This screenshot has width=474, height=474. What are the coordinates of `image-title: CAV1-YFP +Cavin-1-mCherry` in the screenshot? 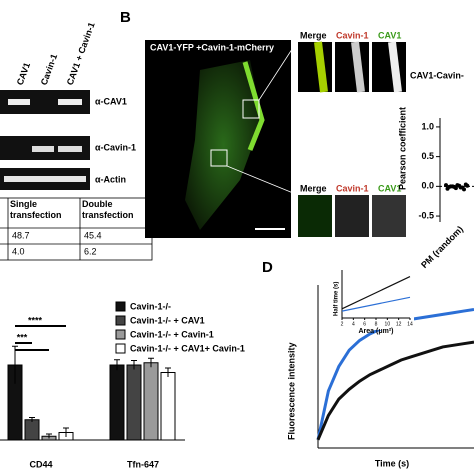 It's located at (212, 47).